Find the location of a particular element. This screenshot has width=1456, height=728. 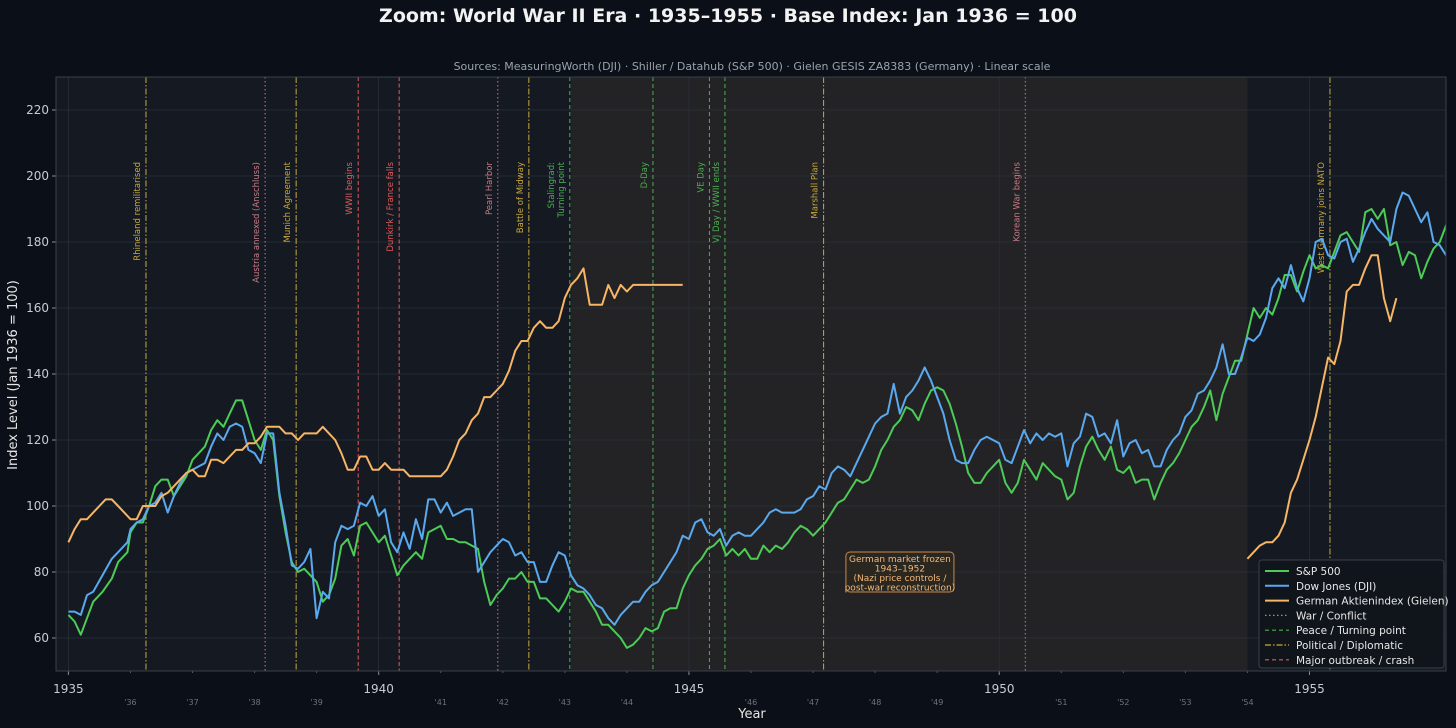

annotation-line-1: 1943–1952 is located at coordinates (900, 570).